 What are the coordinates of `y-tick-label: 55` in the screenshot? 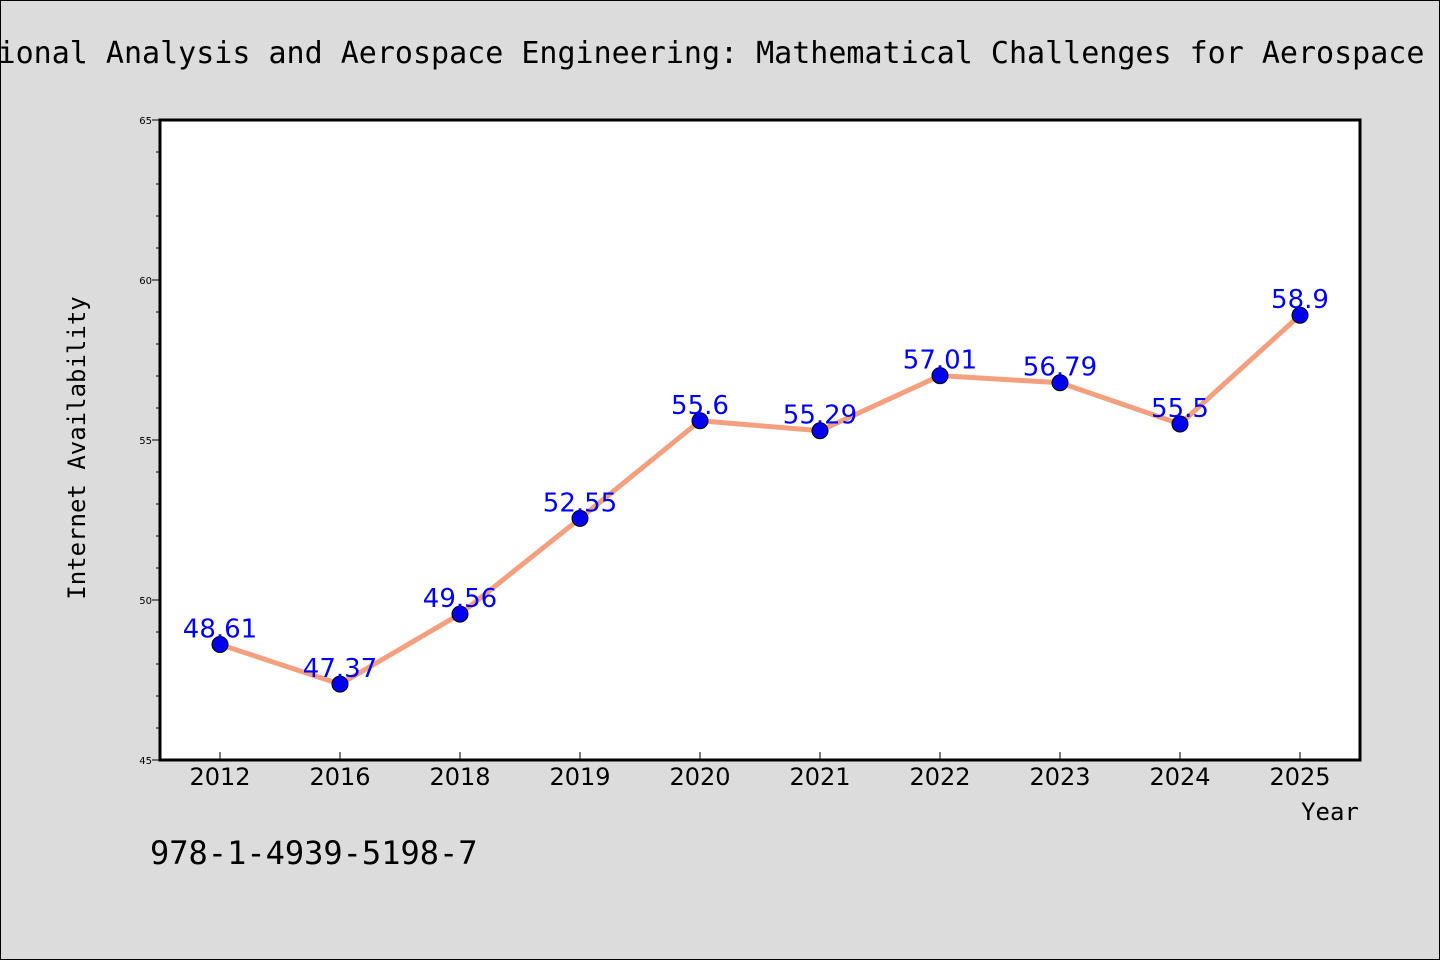 It's located at (145, 441).